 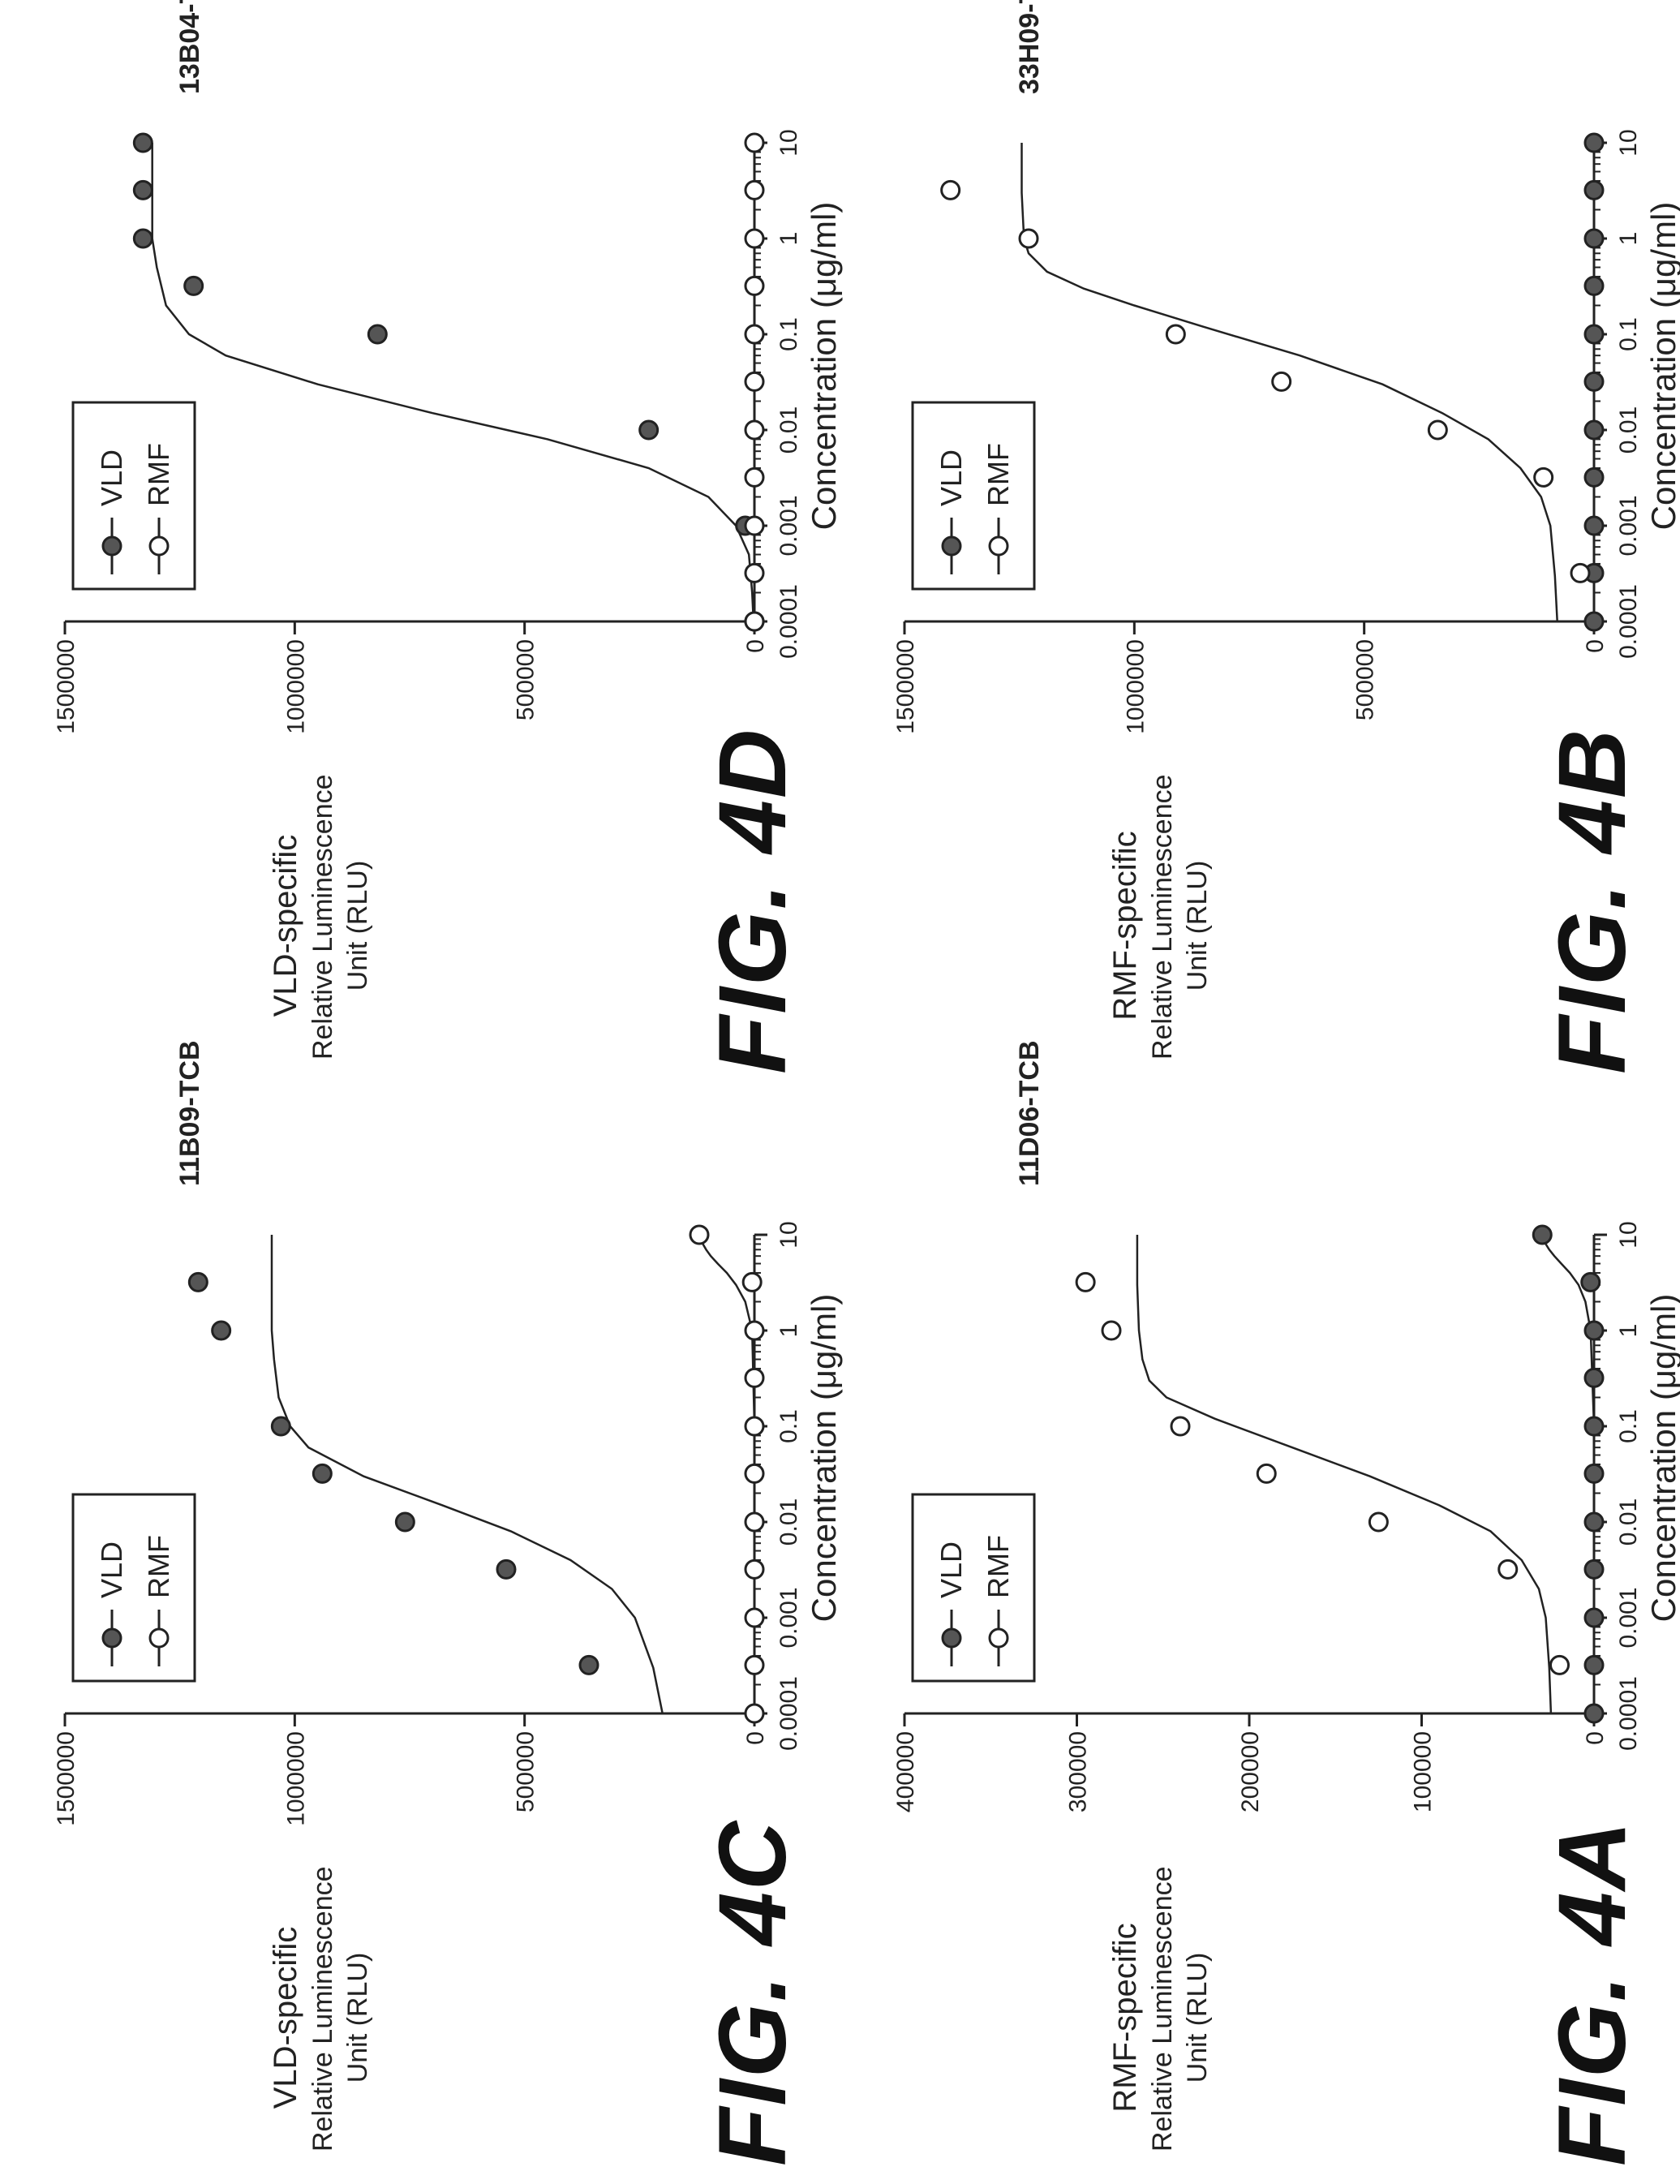 What do you see at coordinates (1250, 1772) in the screenshot?
I see `y-tick-label: 200000` at bounding box center [1250, 1772].